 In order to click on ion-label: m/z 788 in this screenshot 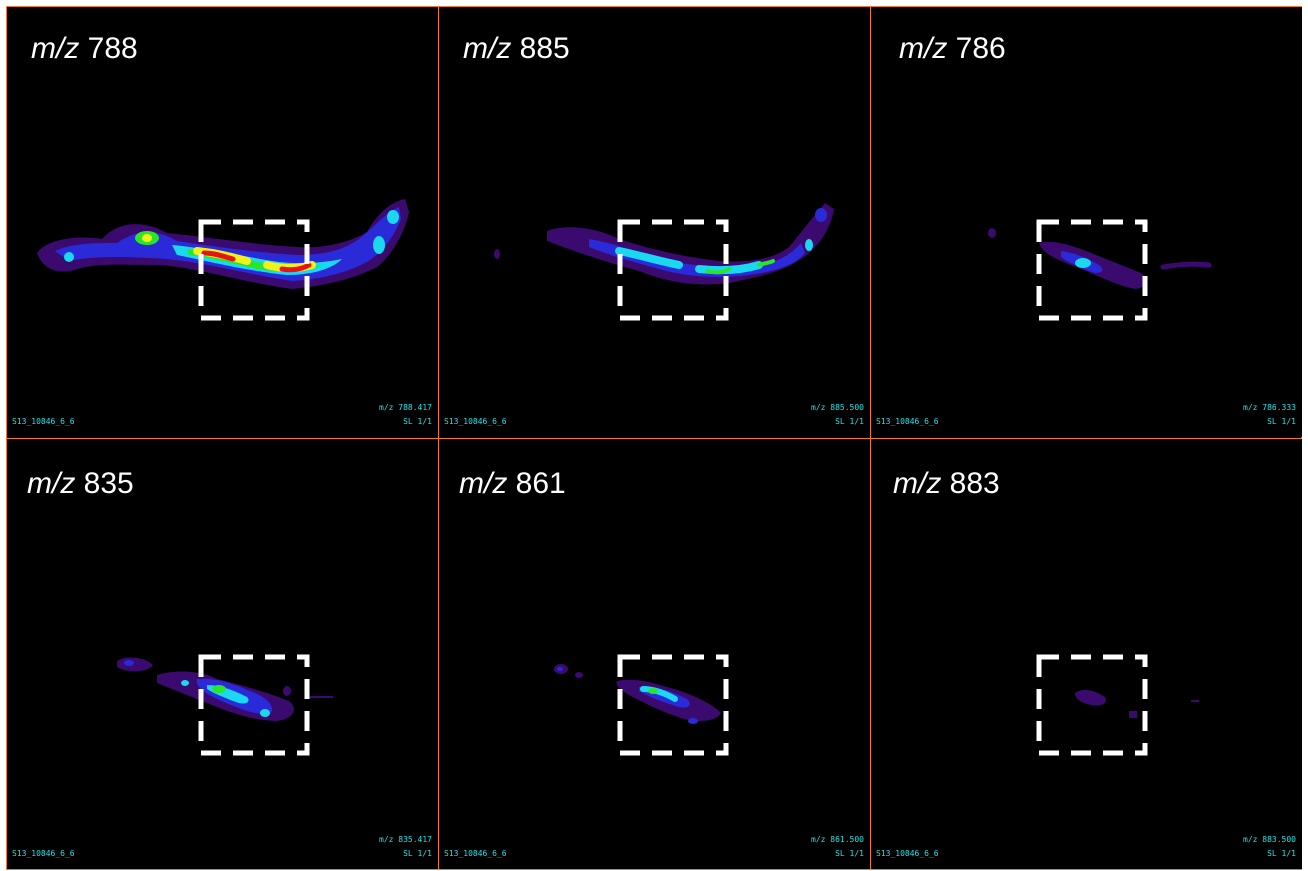, I will do `click(84, 49)`.